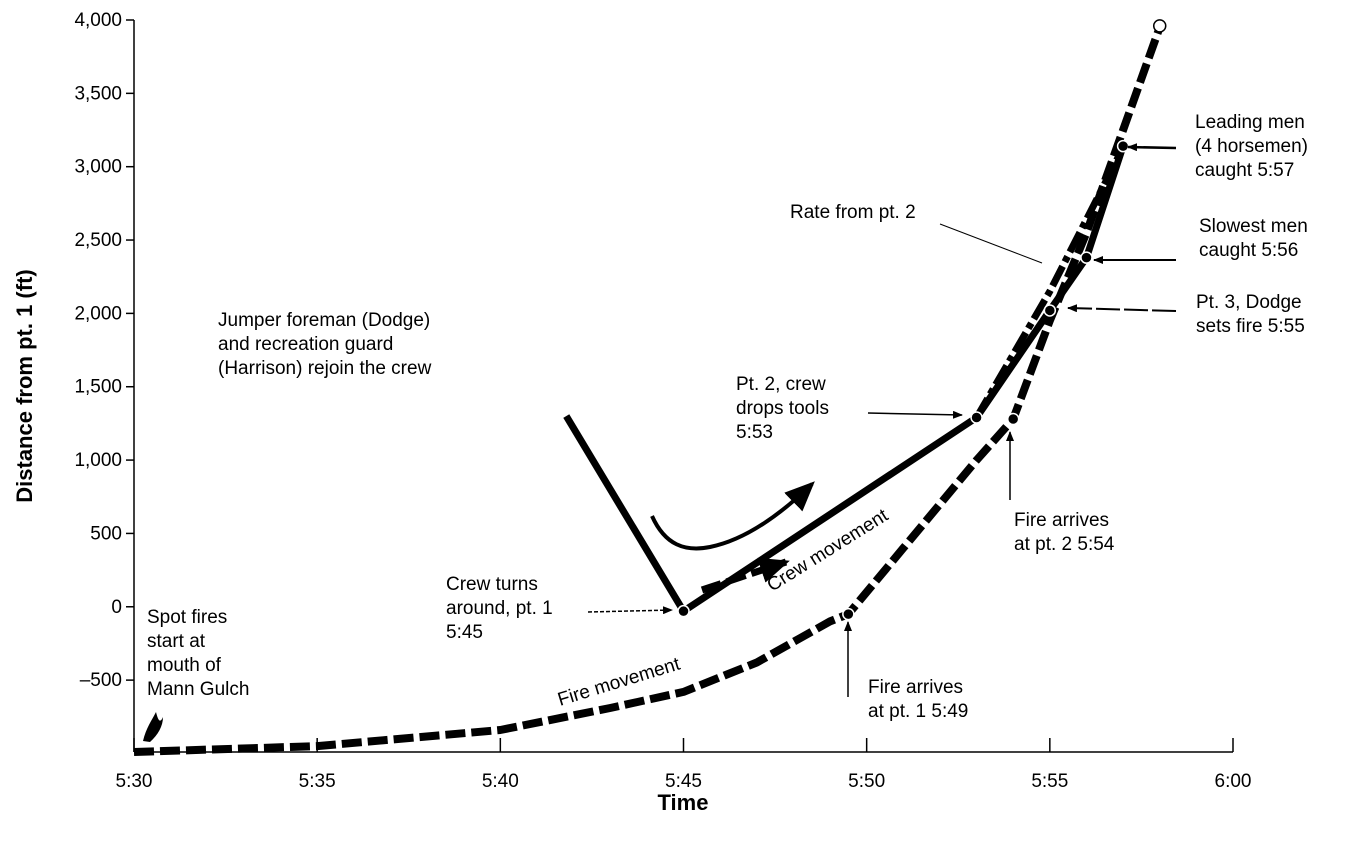 The image size is (1354, 842). I want to click on x-tick-label: 5:35, so click(317, 781).